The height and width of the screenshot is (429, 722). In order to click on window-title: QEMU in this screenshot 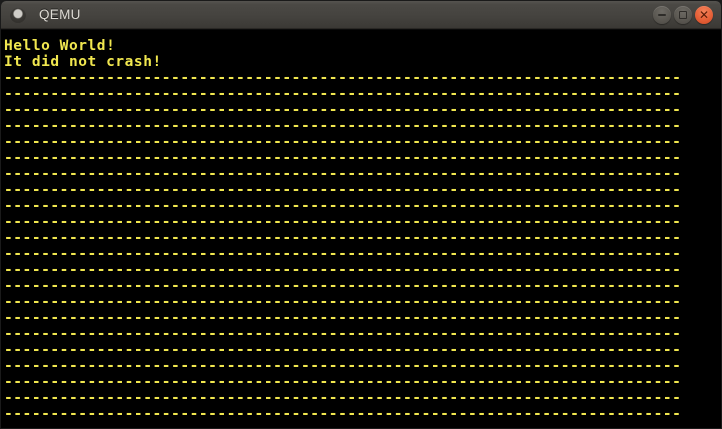, I will do `click(60, 14)`.